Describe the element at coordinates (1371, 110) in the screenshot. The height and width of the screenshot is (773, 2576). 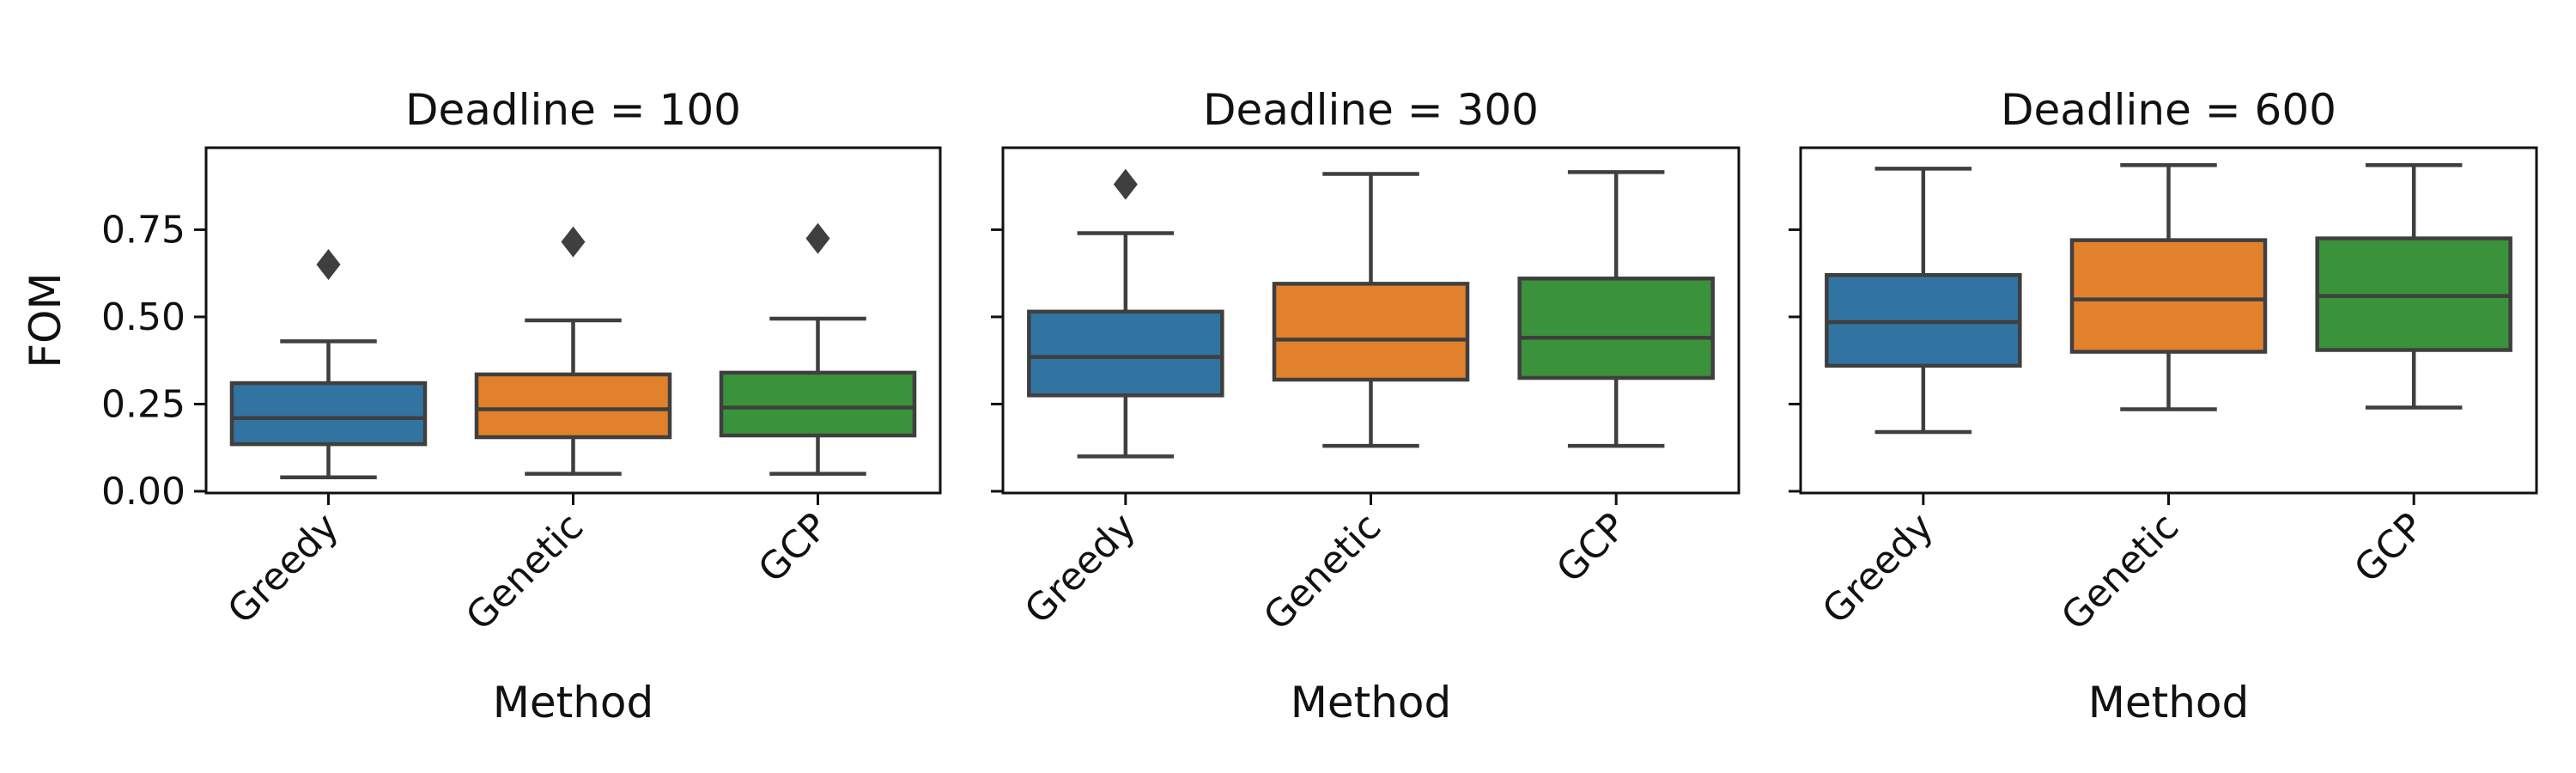
I see `panel-title: Deadline = 300` at that location.